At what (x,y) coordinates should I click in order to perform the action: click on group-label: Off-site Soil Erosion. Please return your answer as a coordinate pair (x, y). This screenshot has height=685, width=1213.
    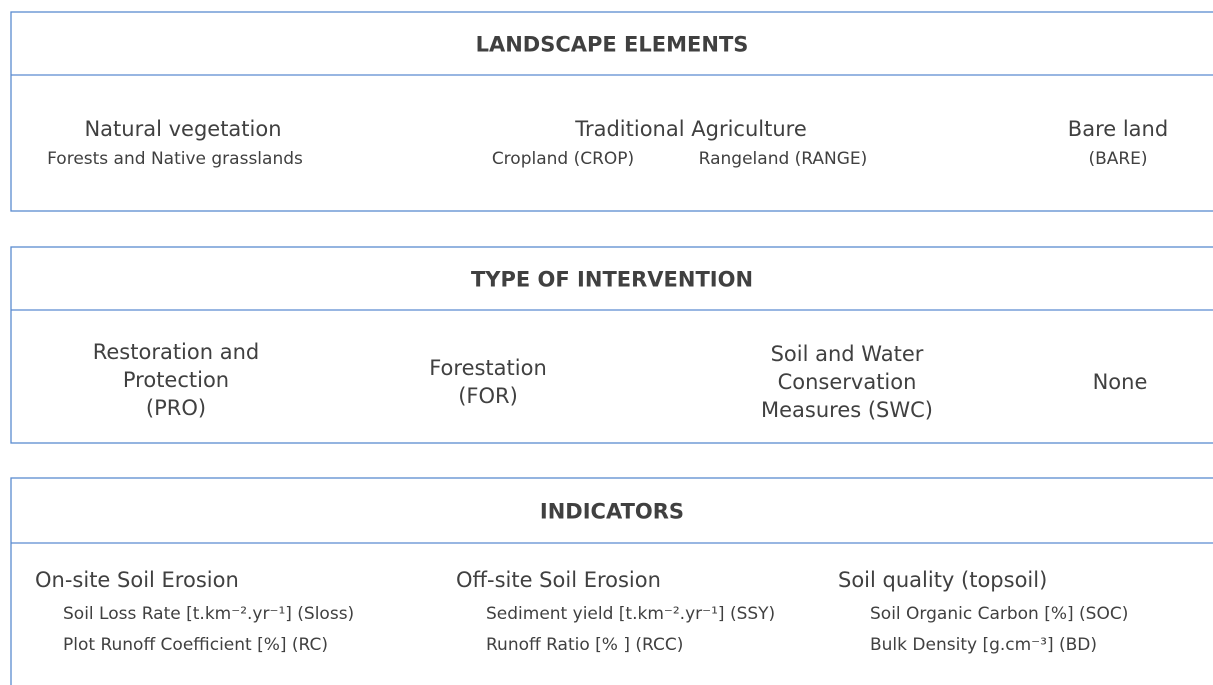
    Looking at the image, I should click on (558, 580).